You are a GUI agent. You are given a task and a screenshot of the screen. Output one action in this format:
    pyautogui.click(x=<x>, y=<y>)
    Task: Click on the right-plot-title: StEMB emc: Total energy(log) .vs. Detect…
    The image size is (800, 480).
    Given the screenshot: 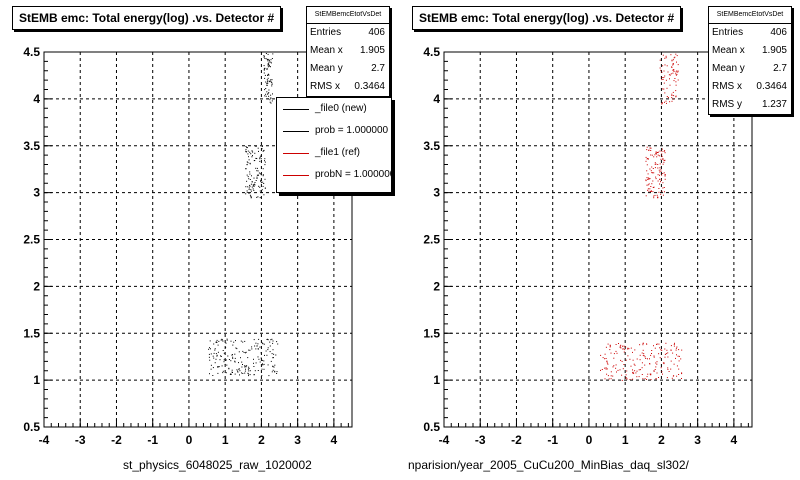 What is the action you would take?
    pyautogui.click(x=547, y=18)
    